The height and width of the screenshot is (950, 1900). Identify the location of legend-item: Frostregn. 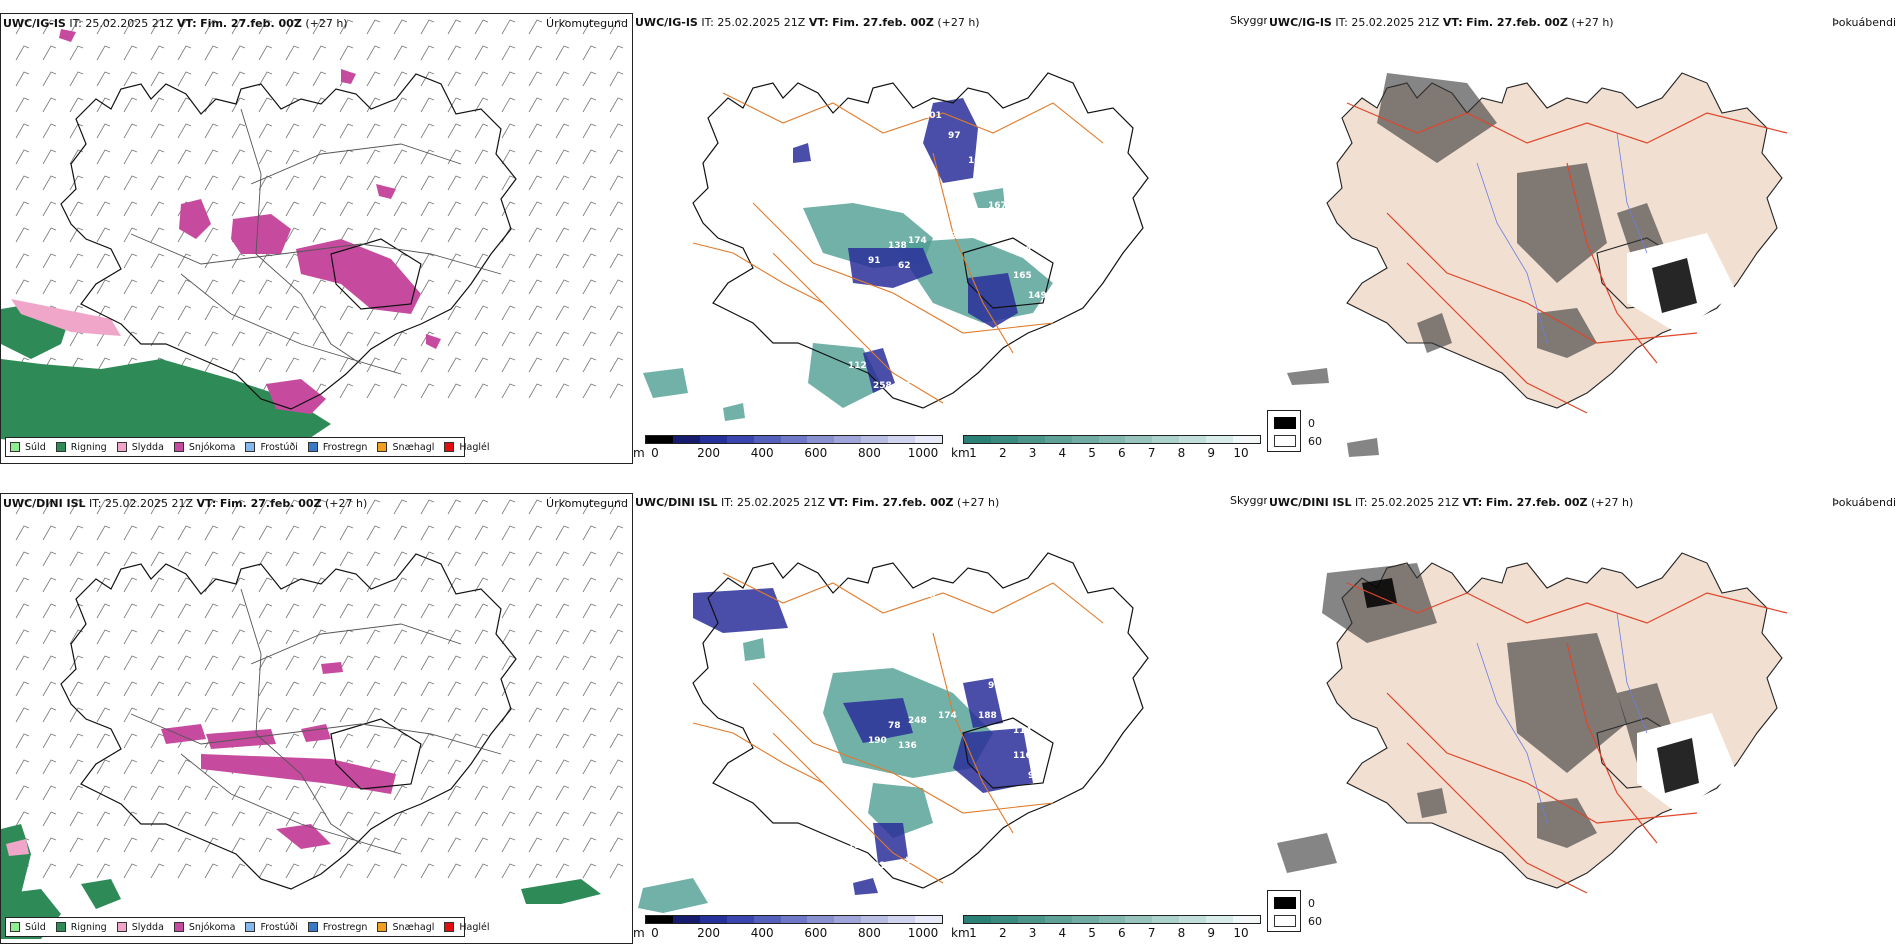
(337, 447).